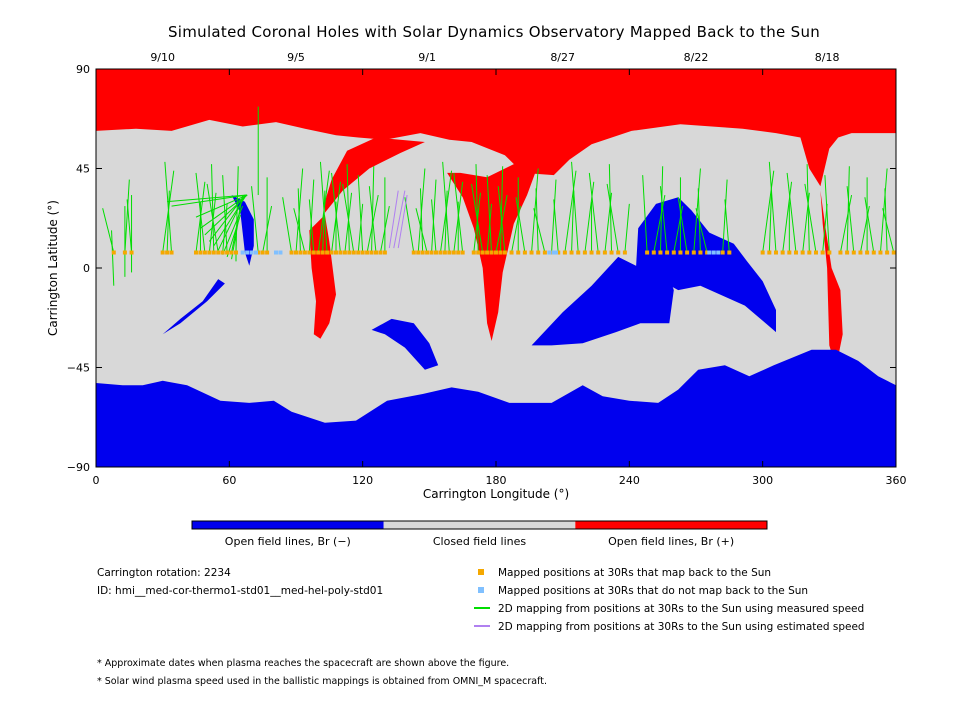 The image size is (960, 720). I want to click on date-label: 9/1, so click(427, 57).